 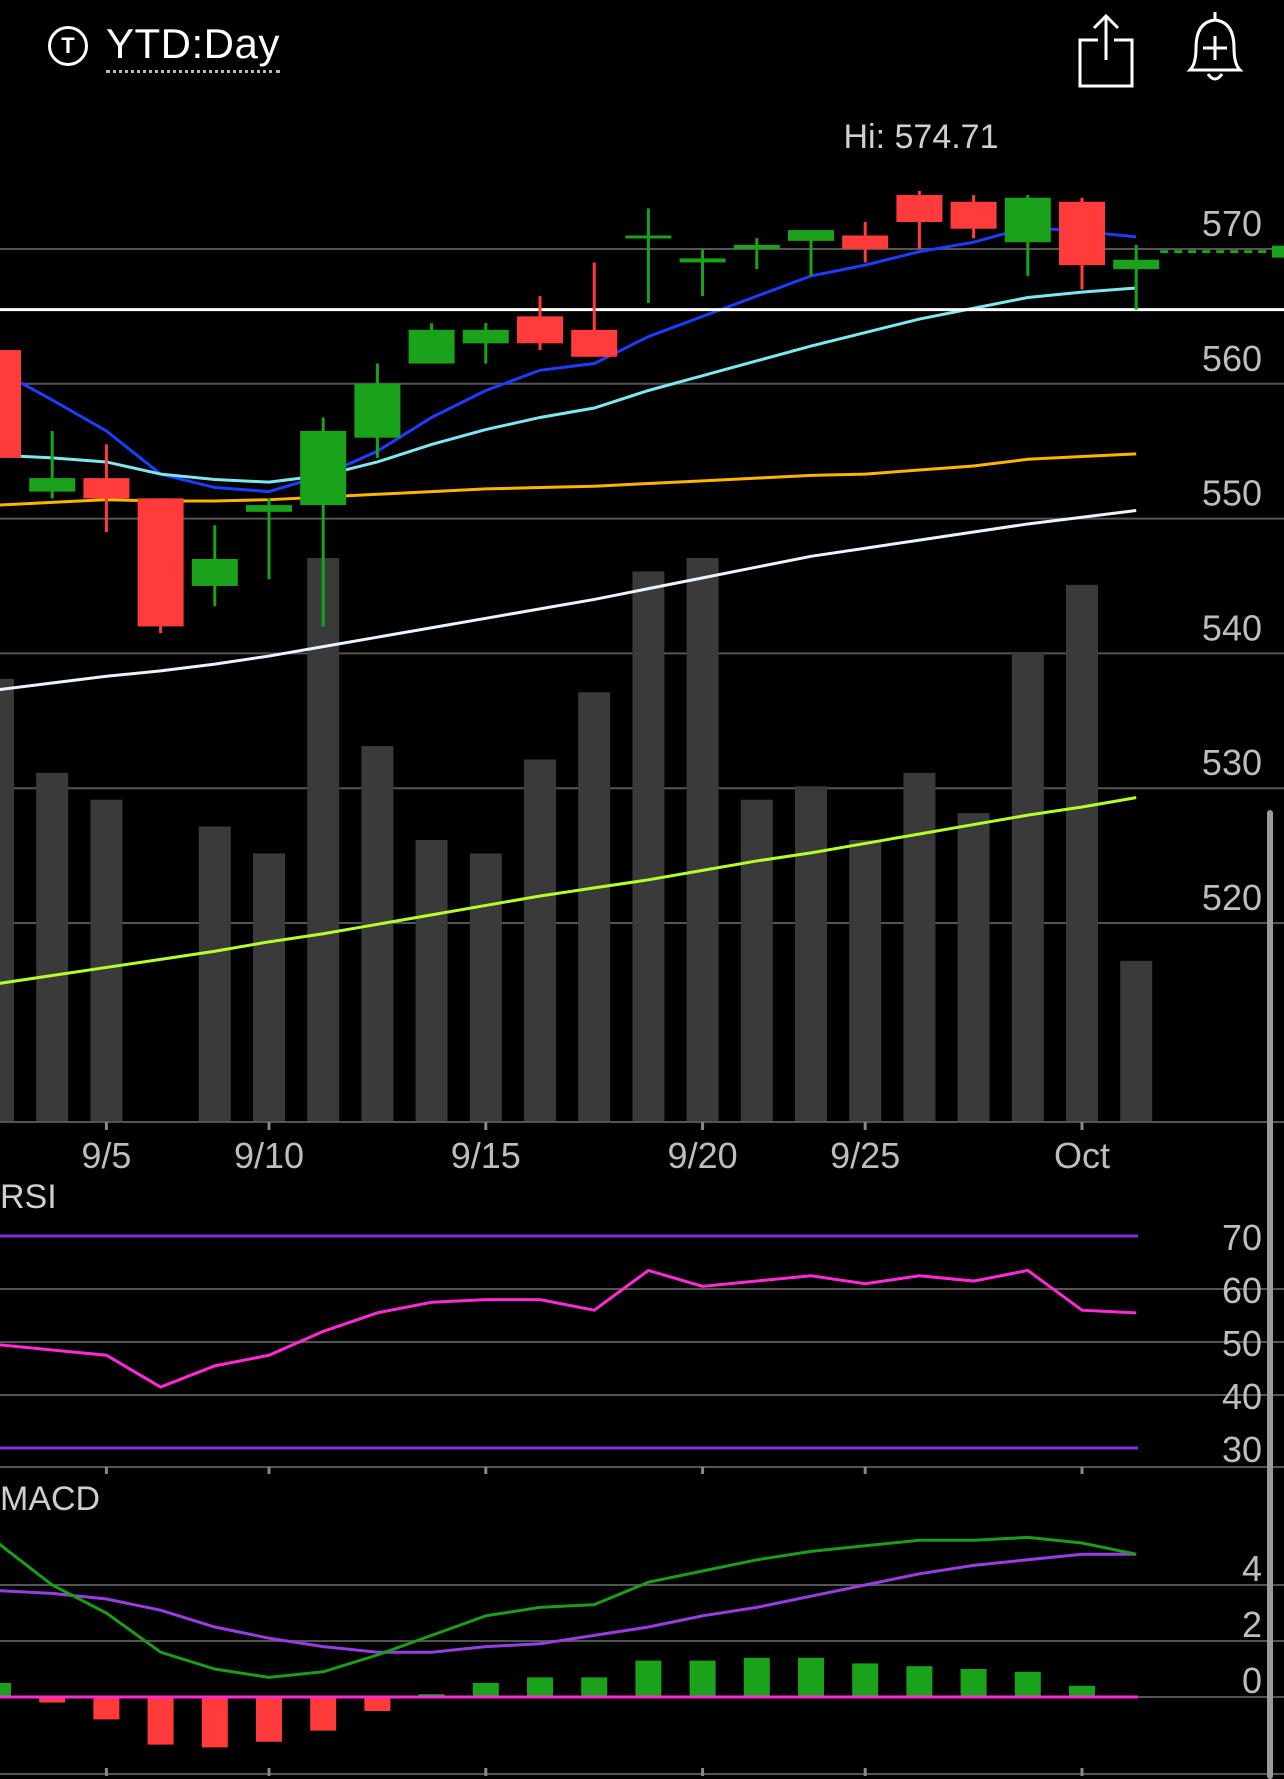 What do you see at coordinates (921, 137) in the screenshot?
I see `high-price-label: Hi: 574.71` at bounding box center [921, 137].